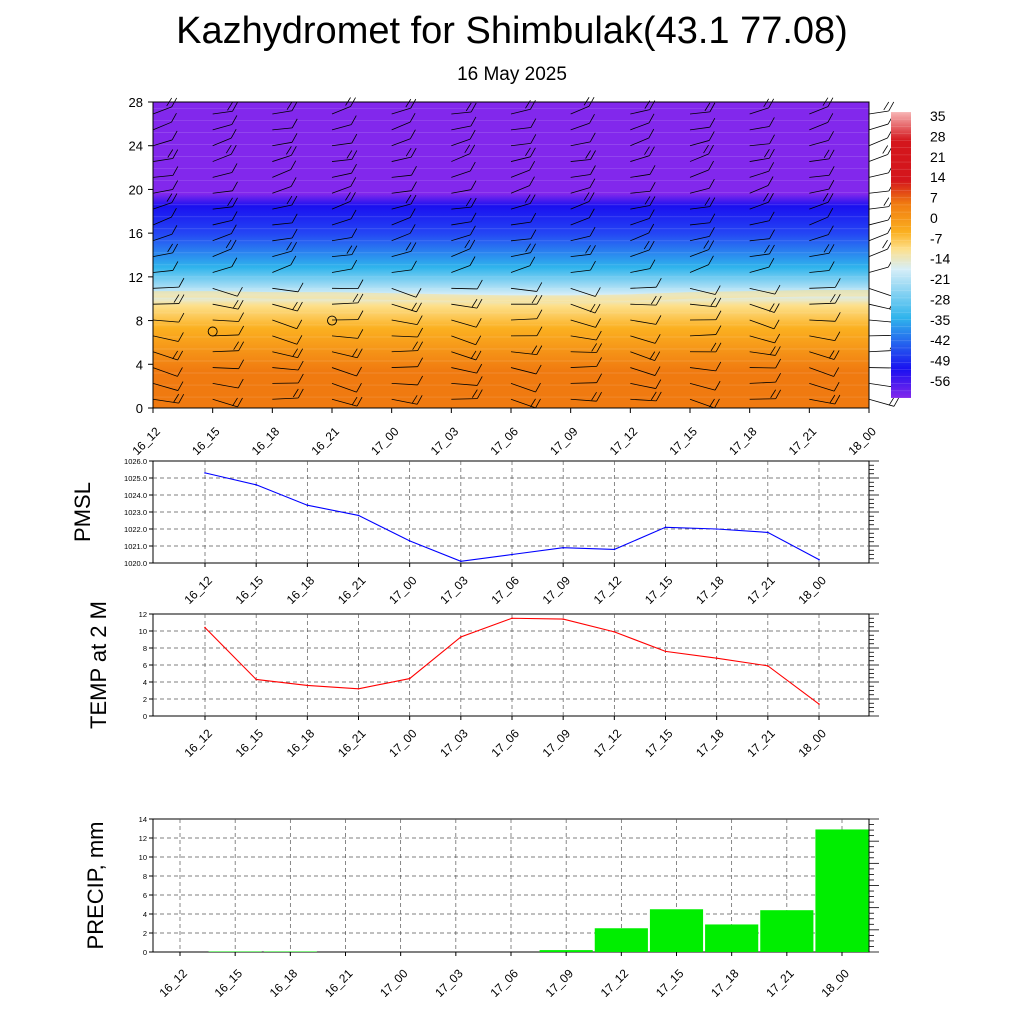 The width and height of the screenshot is (1024, 1024). Describe the element at coordinates (710, 743) in the screenshot. I see `x-tick-label: 17_18` at that location.